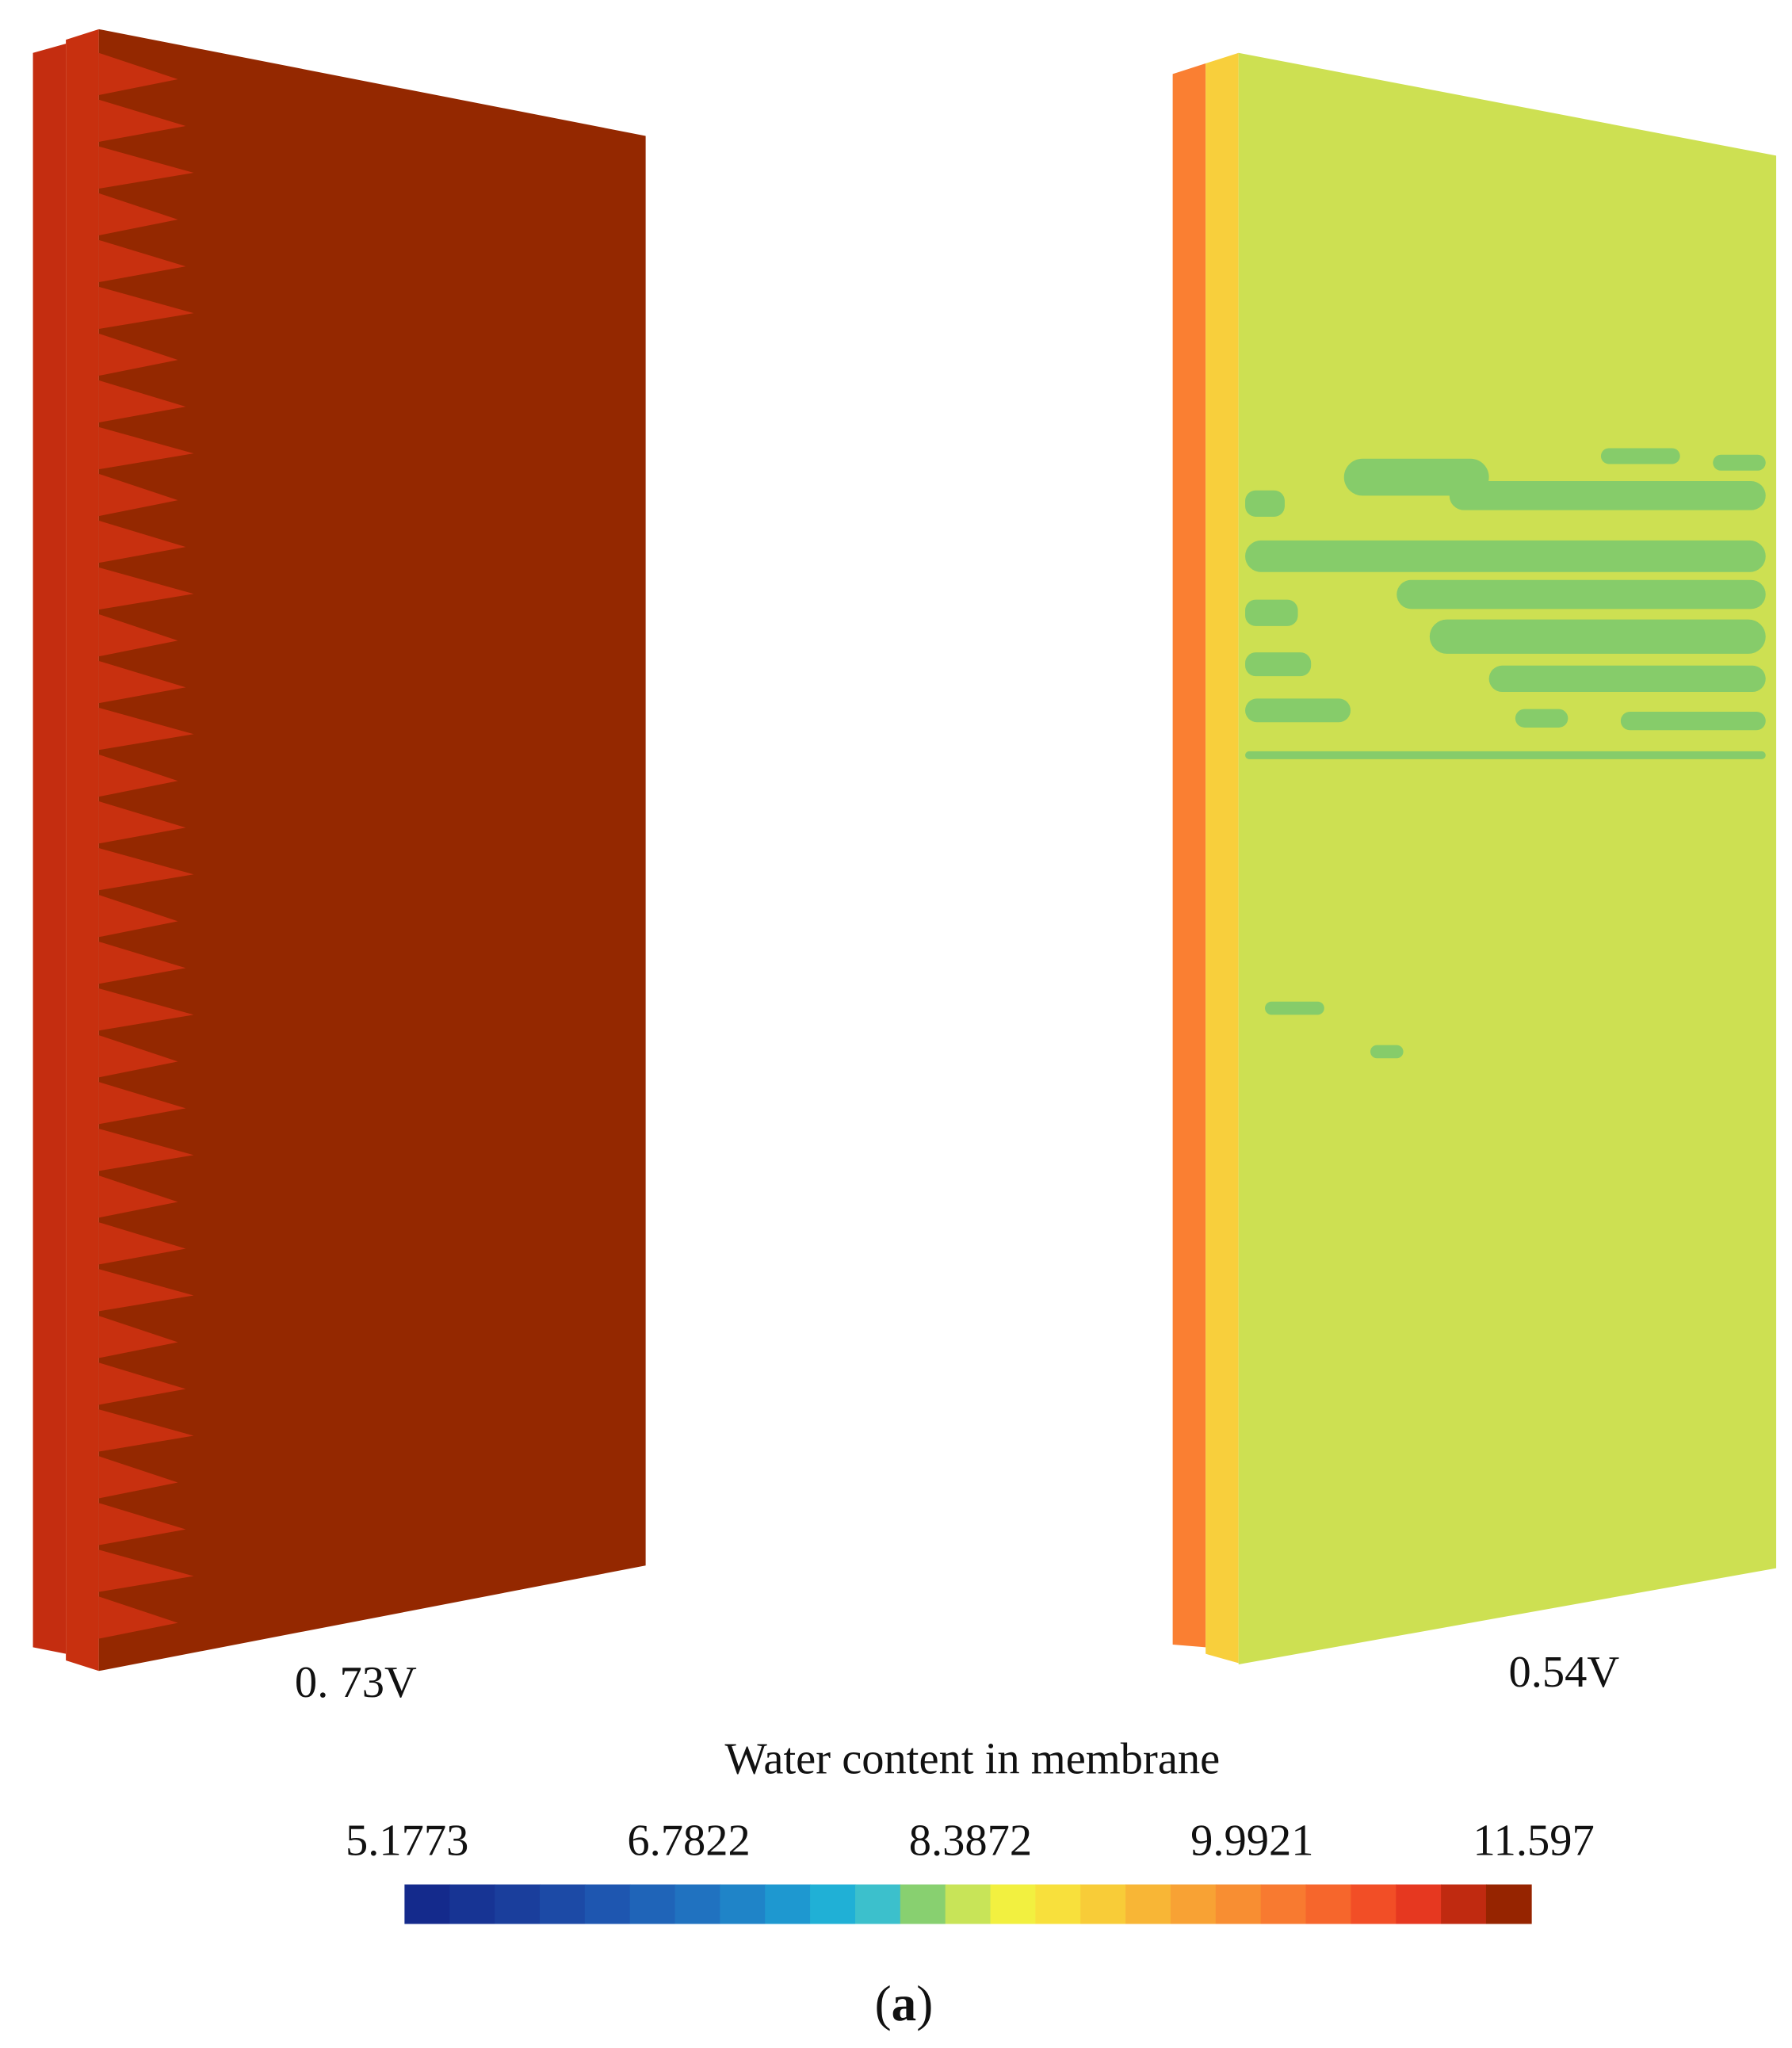 Image resolution: width=1792 pixels, height=2048 pixels. I want to click on caption-letter: a, so click(904, 2003).